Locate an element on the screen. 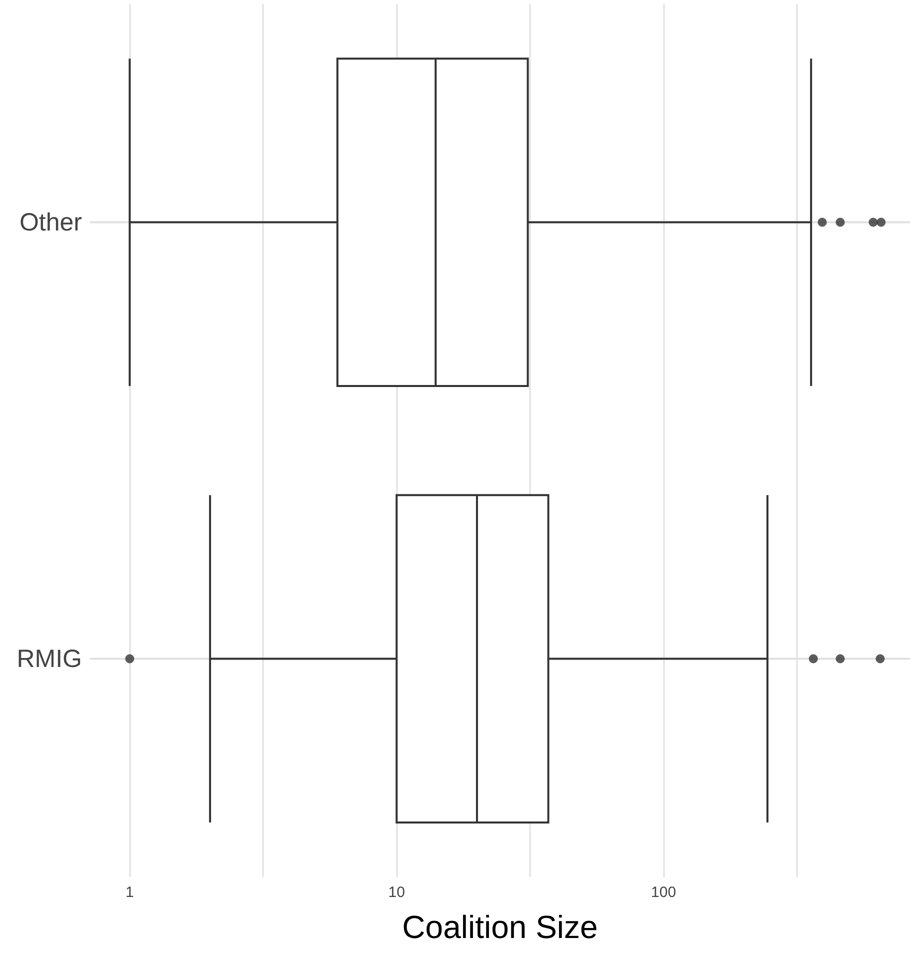  y-tick-label: Other is located at coordinates (50, 222).